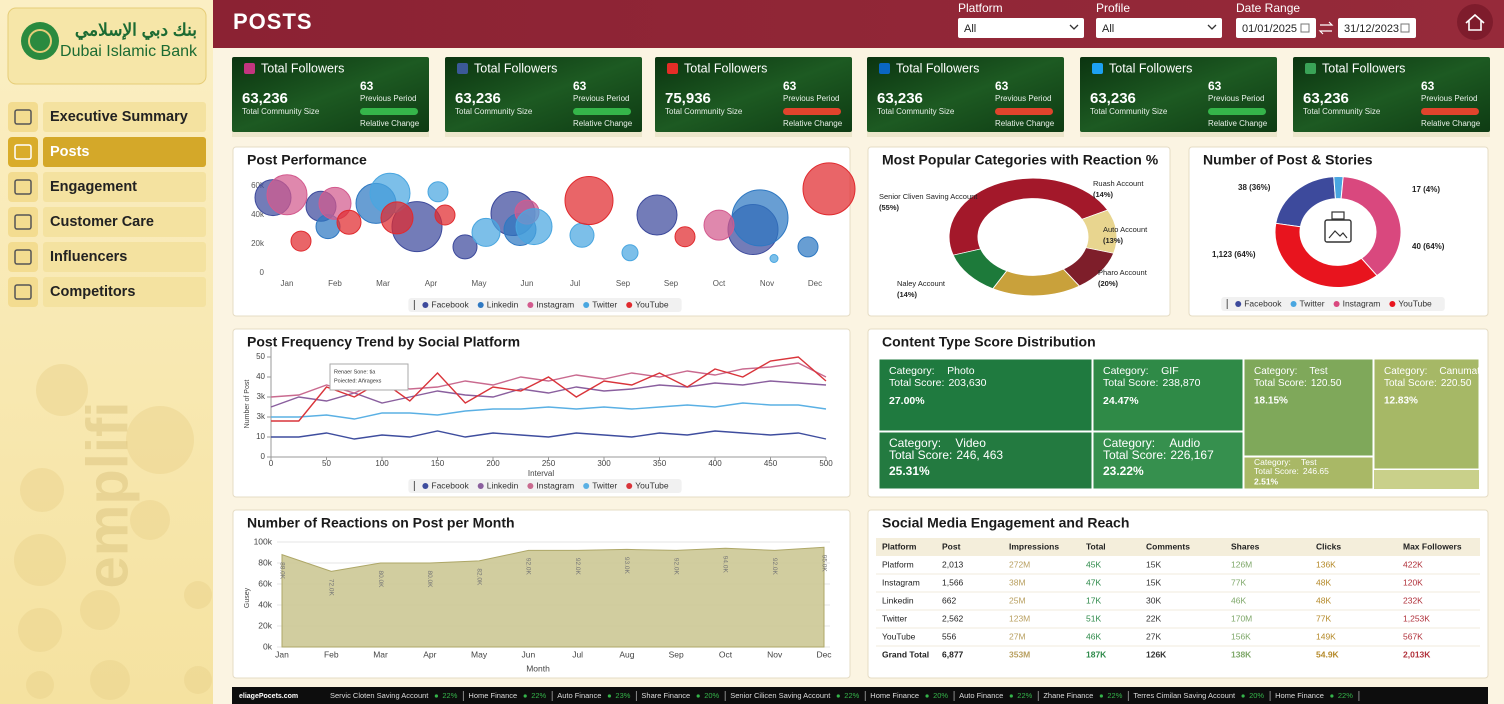  Describe the element at coordinates (548, 394) in the screenshot. I see `line-series` at that location.